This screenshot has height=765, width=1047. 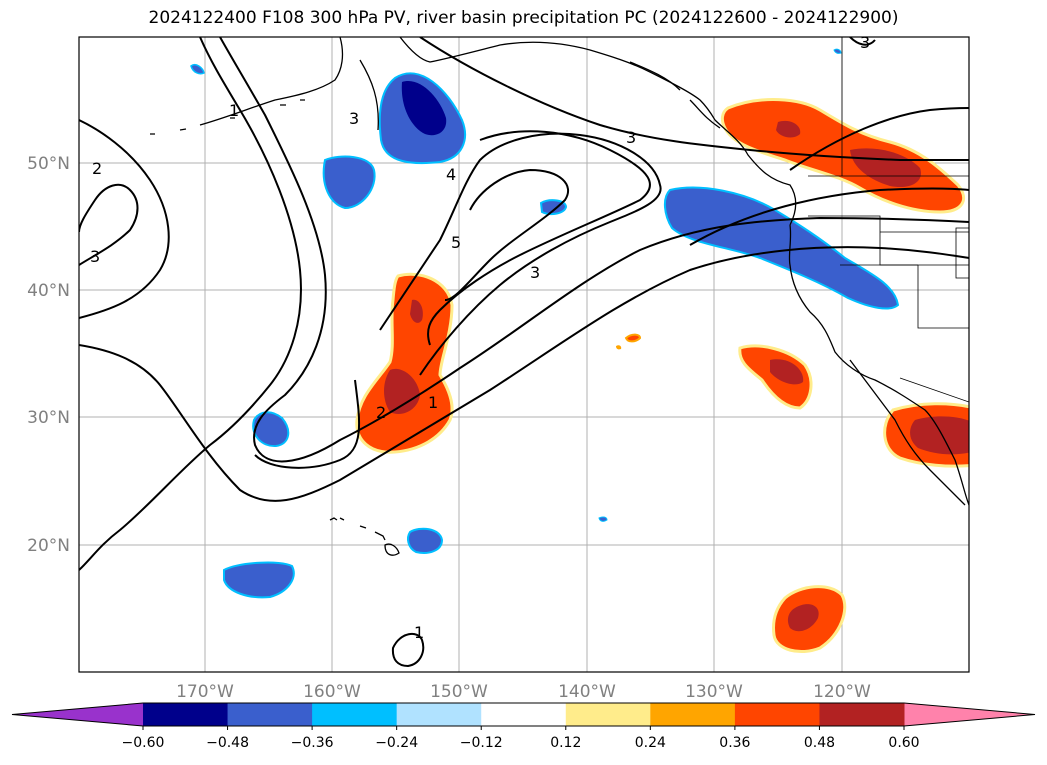 I want to click on anomaly-core-south-east, so click(x=803, y=618).